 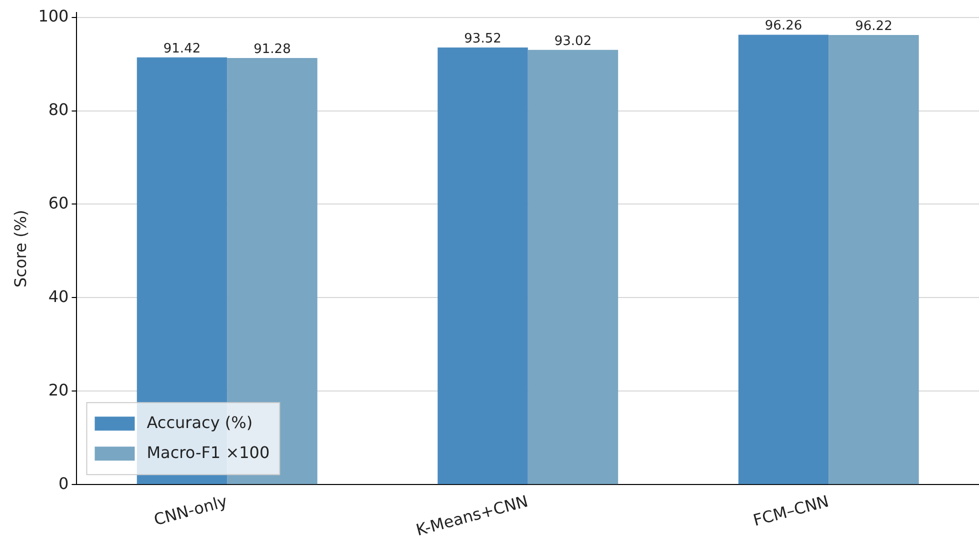 I want to click on legend-label: Macro-F1 ×100, so click(x=208, y=452).